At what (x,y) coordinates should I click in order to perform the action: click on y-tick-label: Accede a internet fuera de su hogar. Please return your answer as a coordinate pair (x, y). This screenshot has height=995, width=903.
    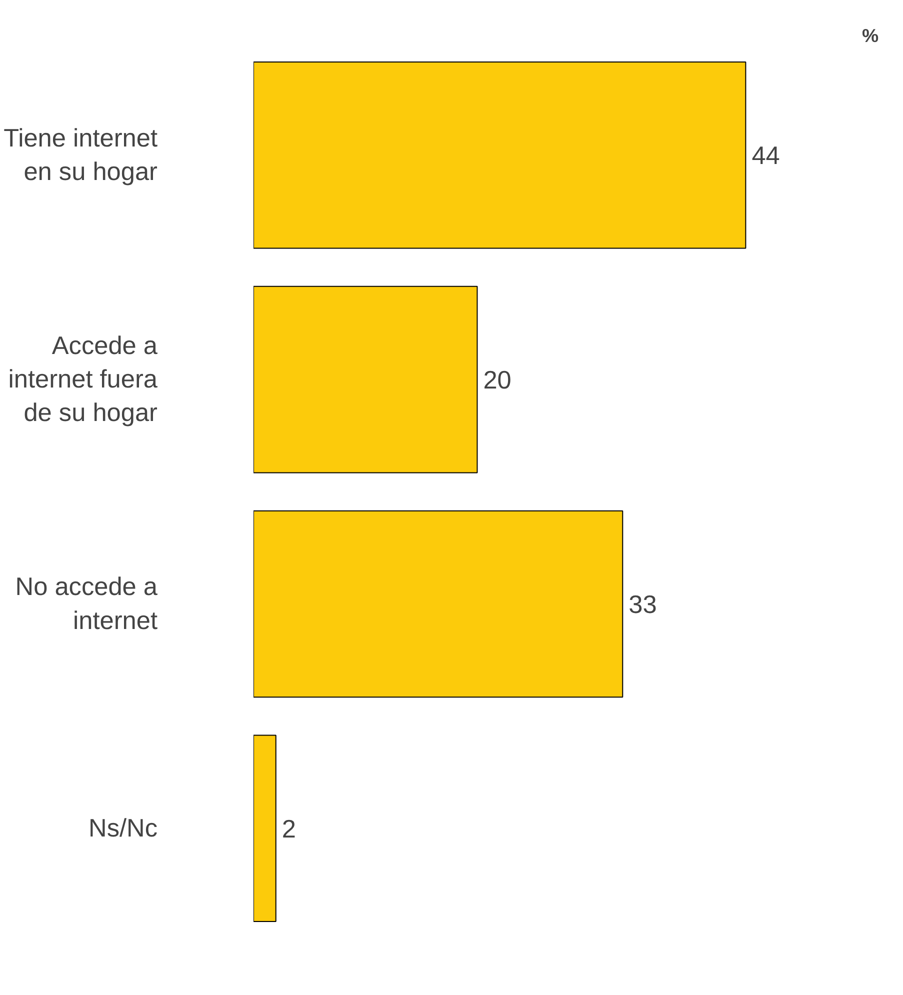
    Looking at the image, I should click on (83, 380).